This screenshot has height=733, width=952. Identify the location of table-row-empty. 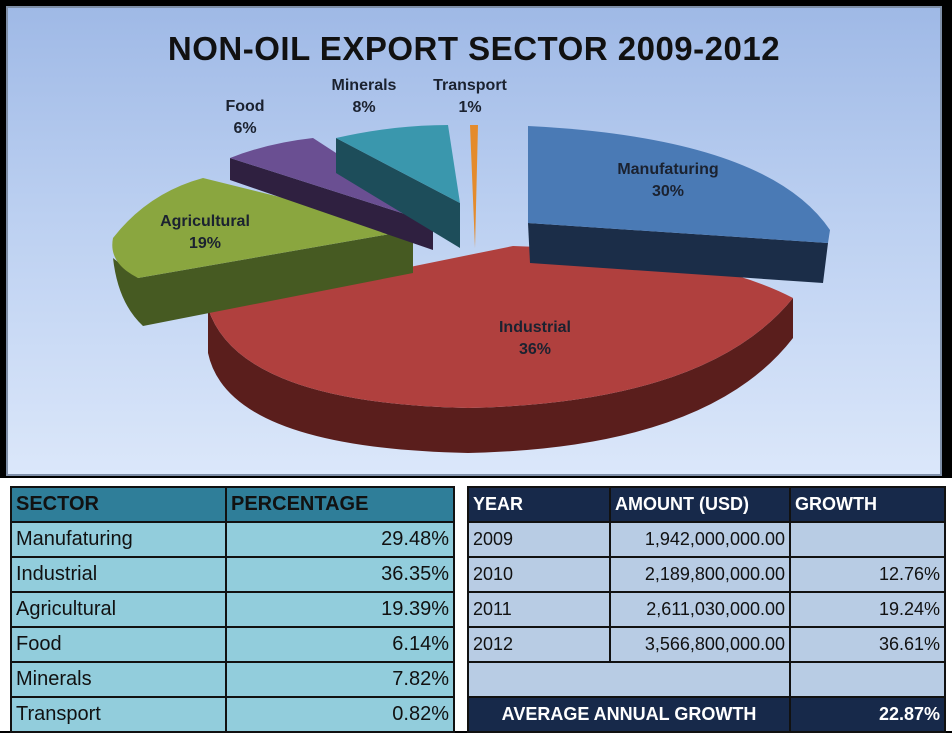
(706, 679).